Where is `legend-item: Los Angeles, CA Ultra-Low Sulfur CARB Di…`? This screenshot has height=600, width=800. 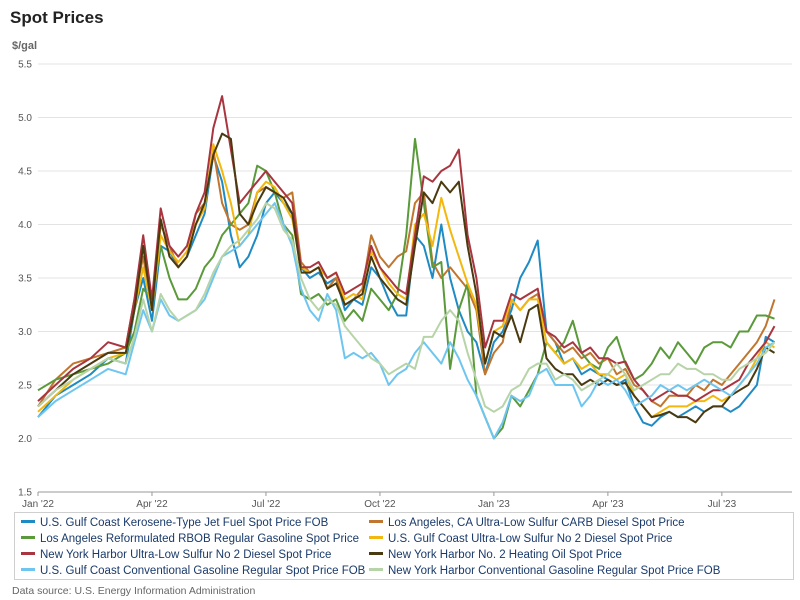 legend-item: Los Angeles, CA Ultra-Low Sulfur CARB Di… is located at coordinates (527, 523).